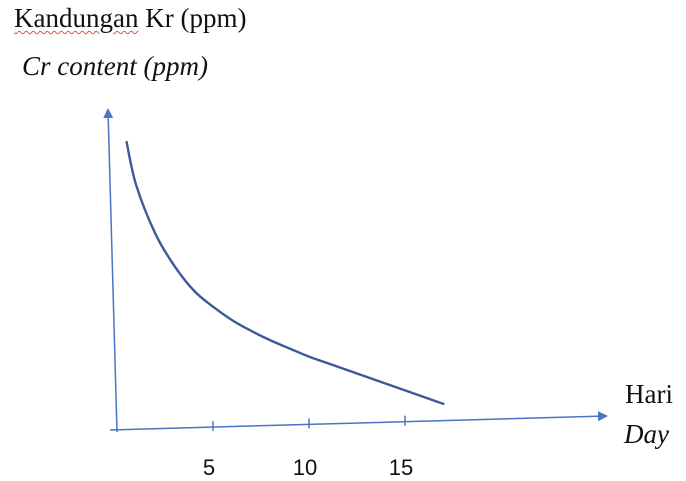 Image resolution: width=686 pixels, height=481 pixels. I want to click on x-axis-line, so click(358, 421).